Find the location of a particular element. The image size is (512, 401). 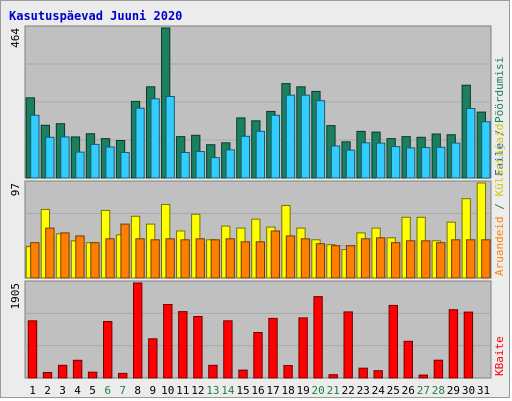

x-tick-label-25: 25 is located at coordinates (393, 390).